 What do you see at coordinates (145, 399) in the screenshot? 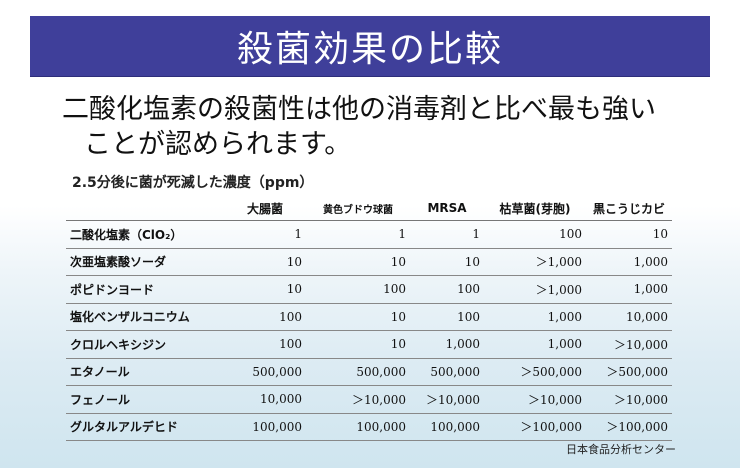
I see `disinfectant-name: フェノール` at bounding box center [145, 399].